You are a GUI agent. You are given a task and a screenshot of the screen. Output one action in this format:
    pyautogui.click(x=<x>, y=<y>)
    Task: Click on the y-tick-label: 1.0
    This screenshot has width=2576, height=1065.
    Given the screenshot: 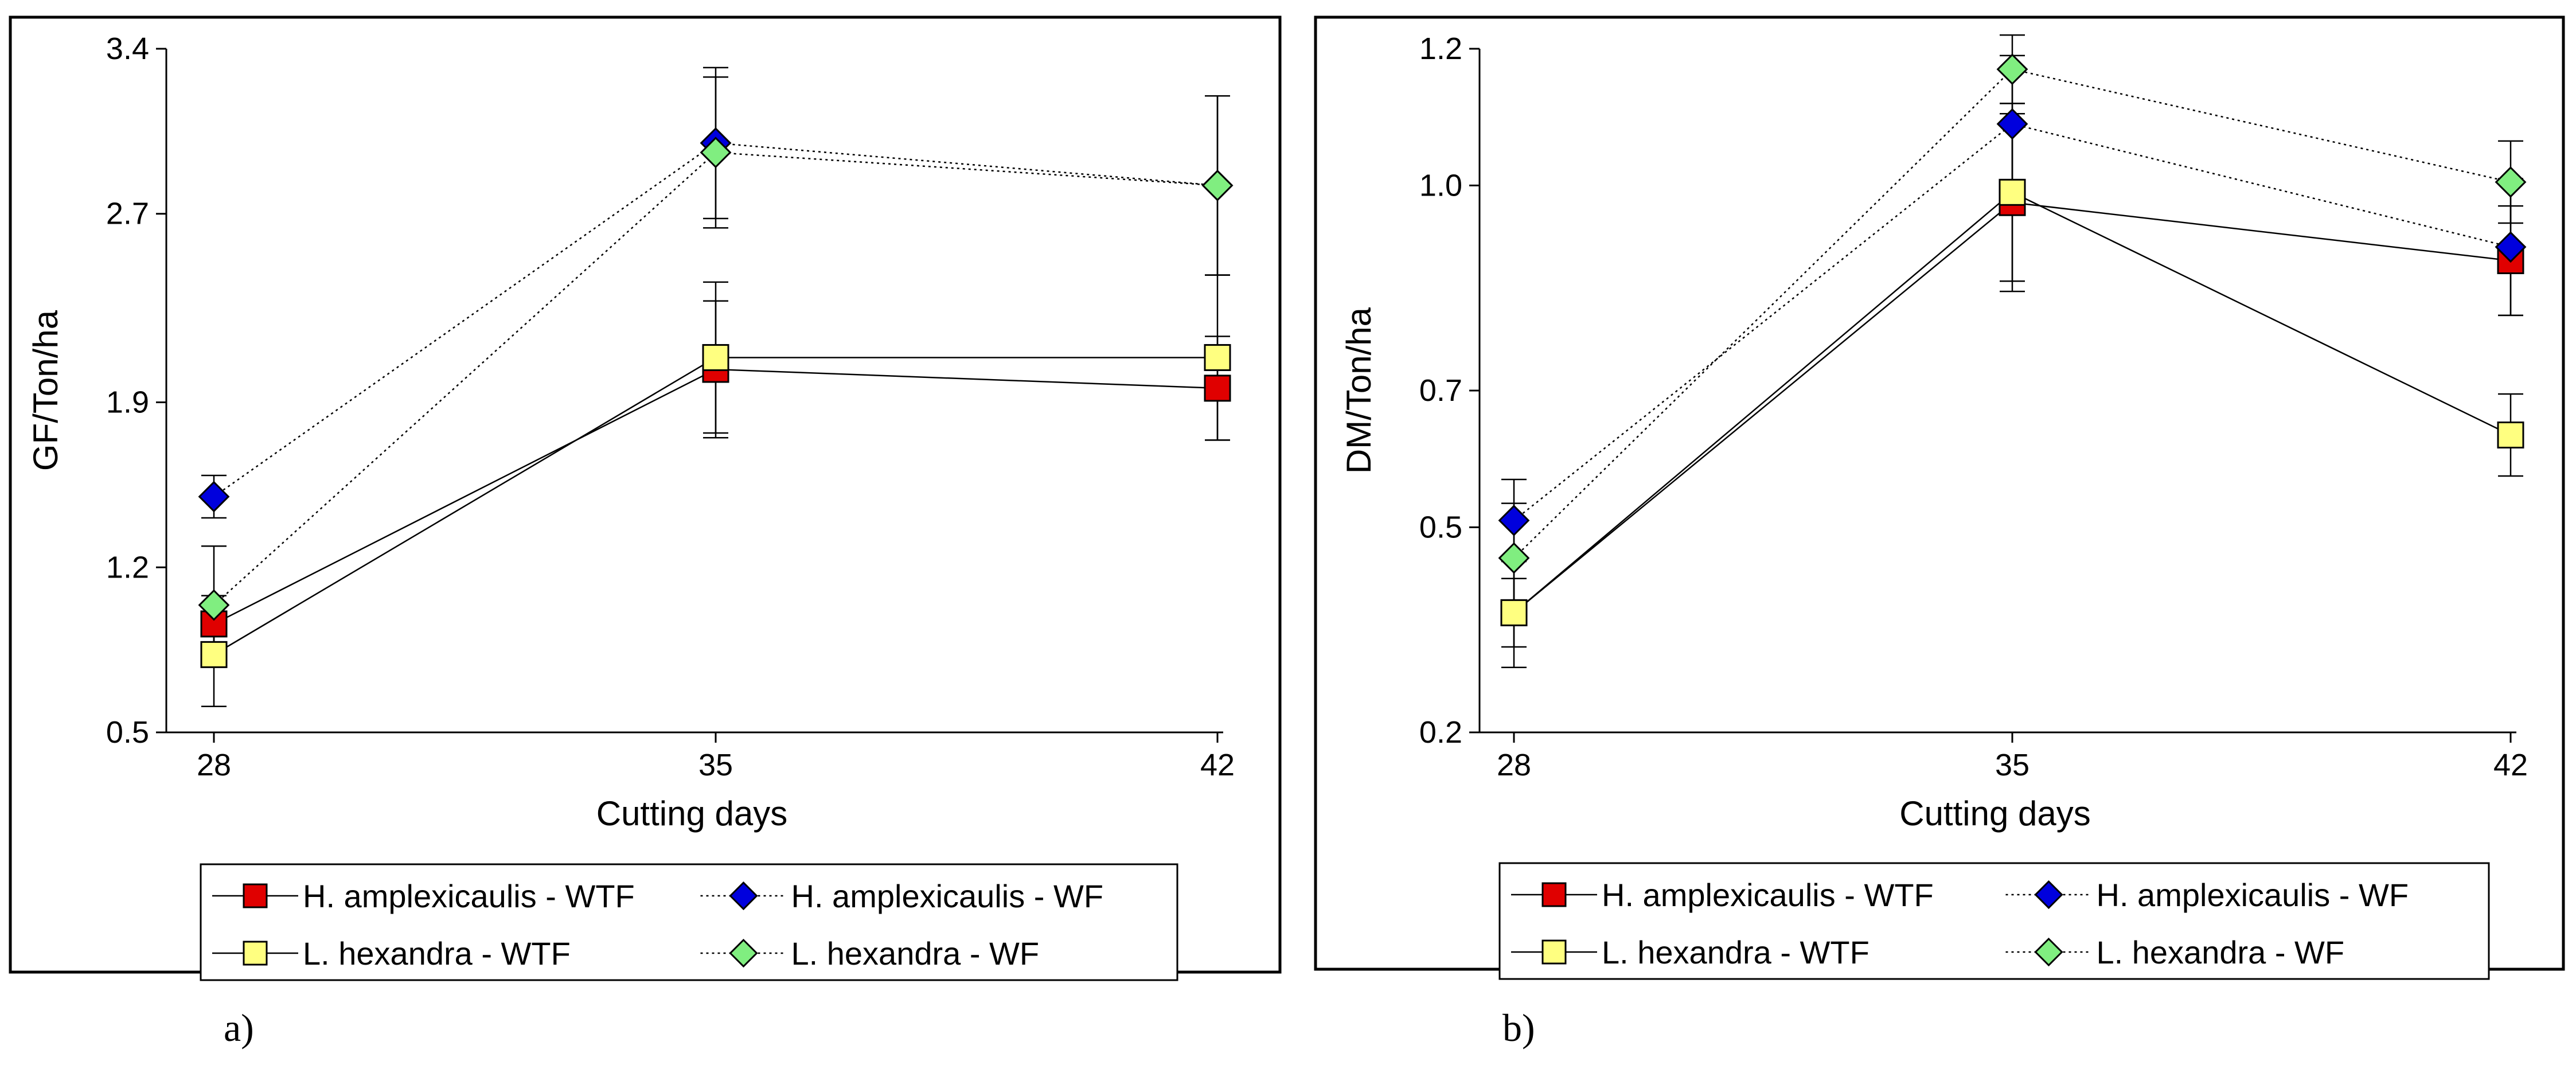 What is the action you would take?
    pyautogui.click(x=1441, y=185)
    